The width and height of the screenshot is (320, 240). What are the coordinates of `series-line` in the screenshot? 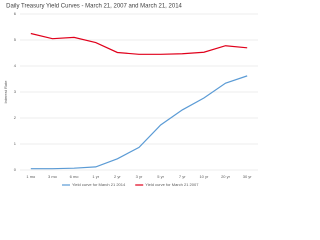 It's located at (139, 43).